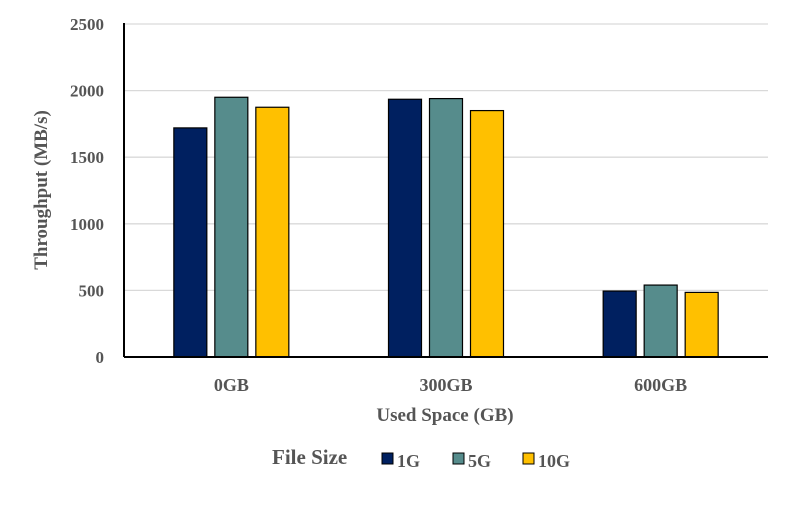 This screenshot has height=505, width=790. I want to click on bar-5G-0GB, so click(231, 227).